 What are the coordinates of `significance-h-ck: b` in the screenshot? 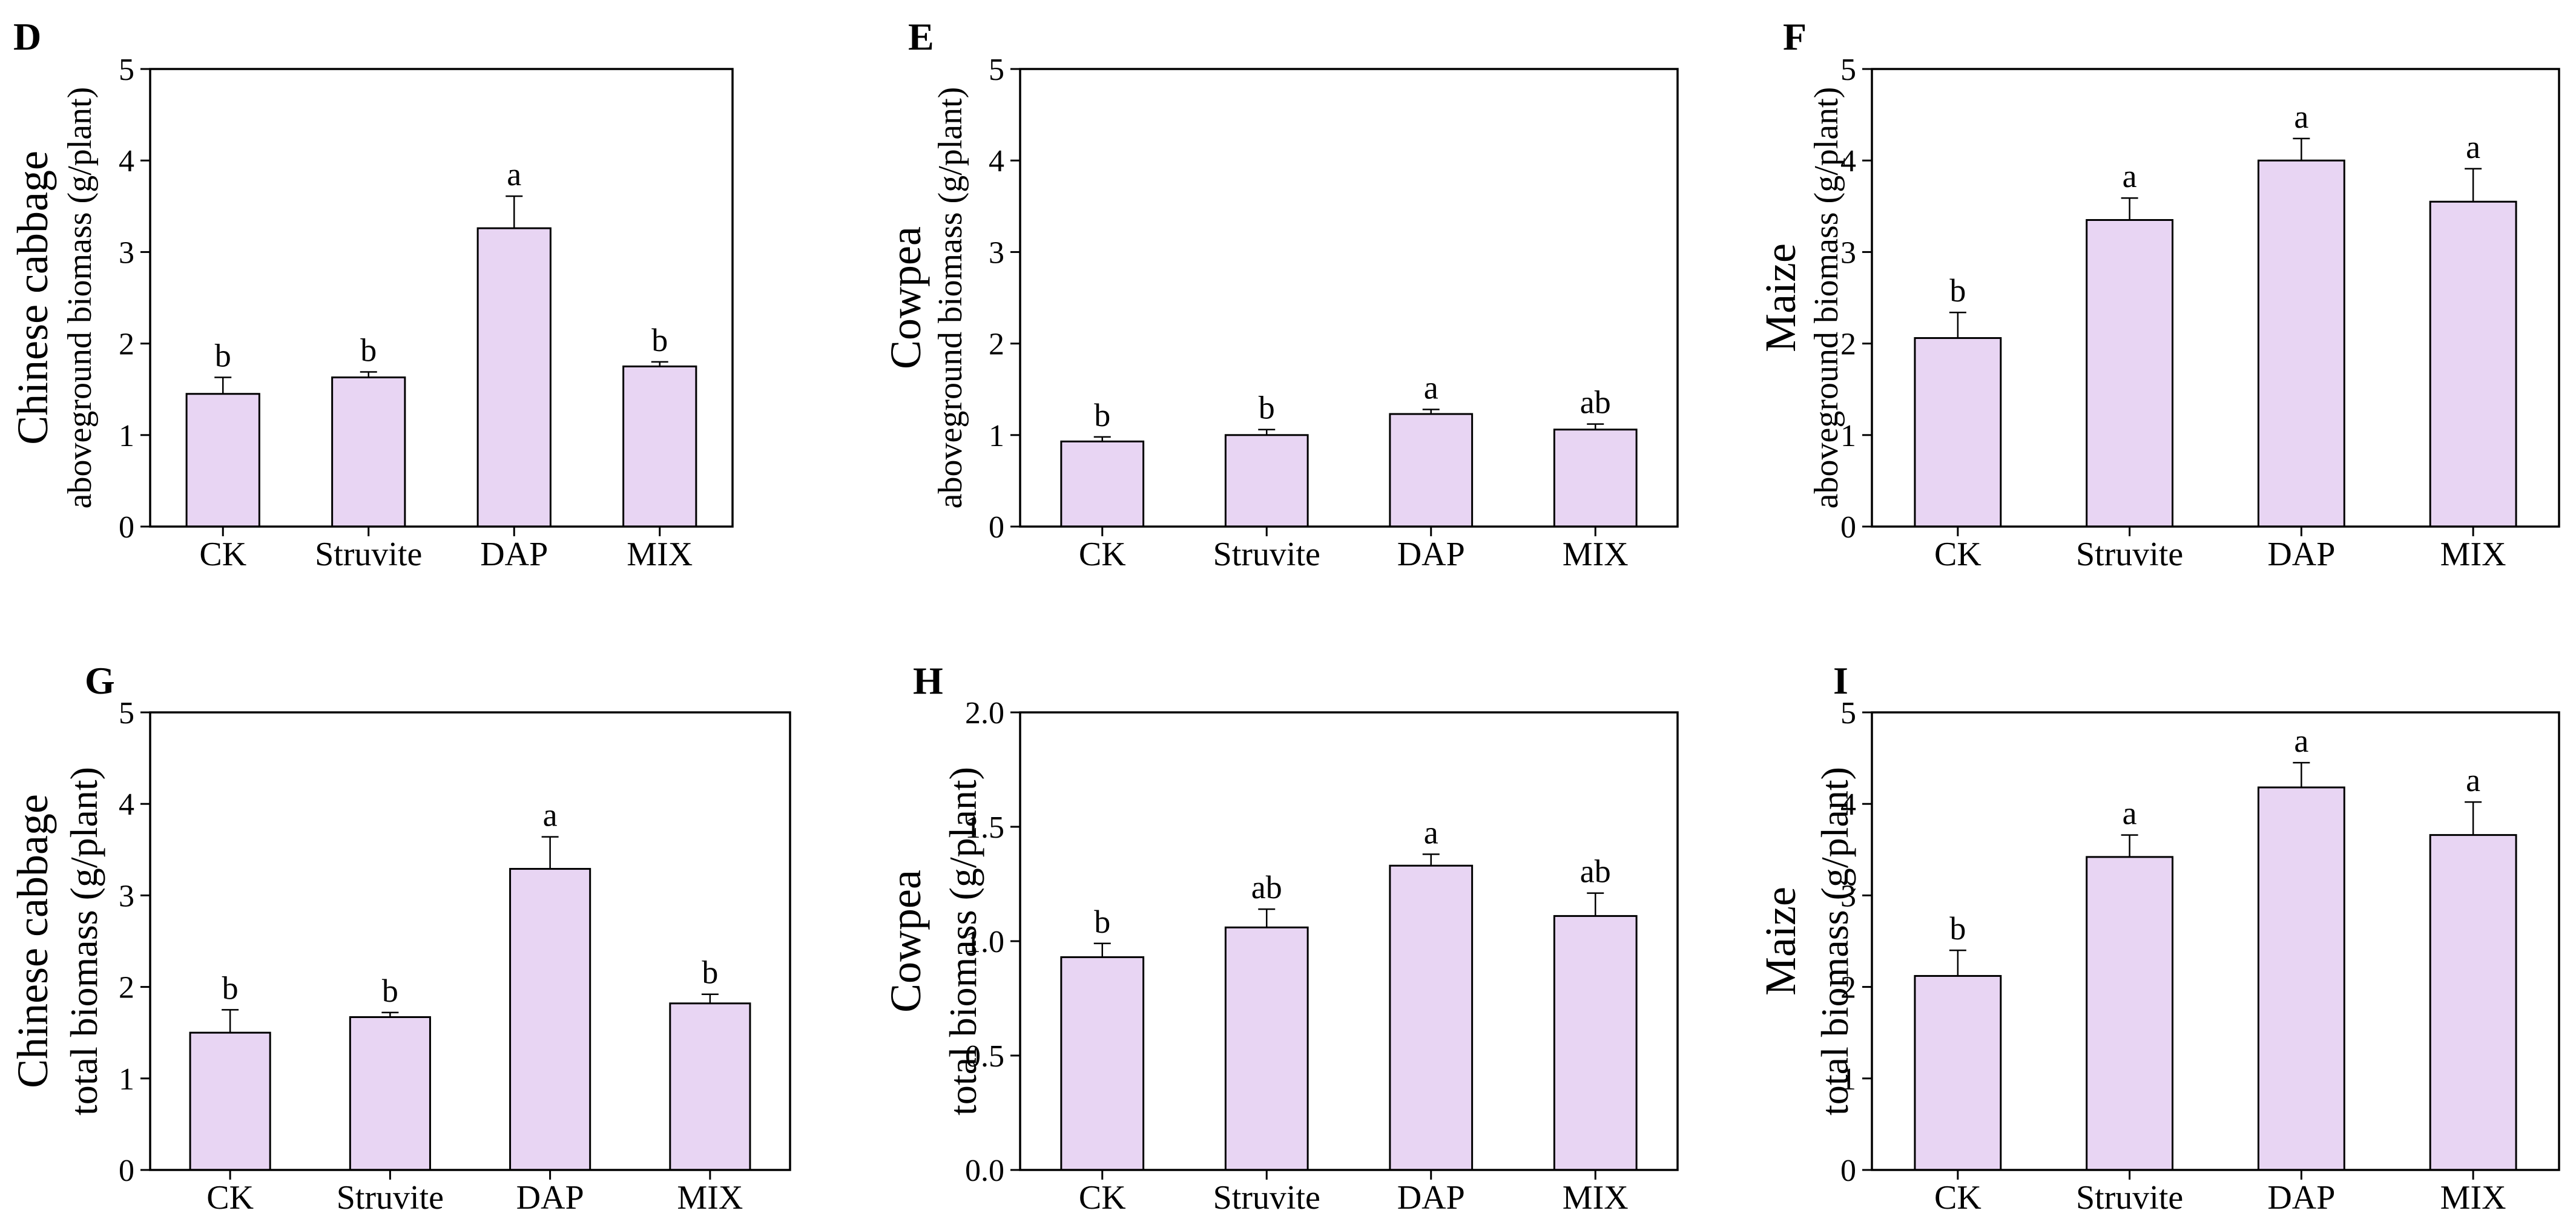 It's located at (1102, 922).